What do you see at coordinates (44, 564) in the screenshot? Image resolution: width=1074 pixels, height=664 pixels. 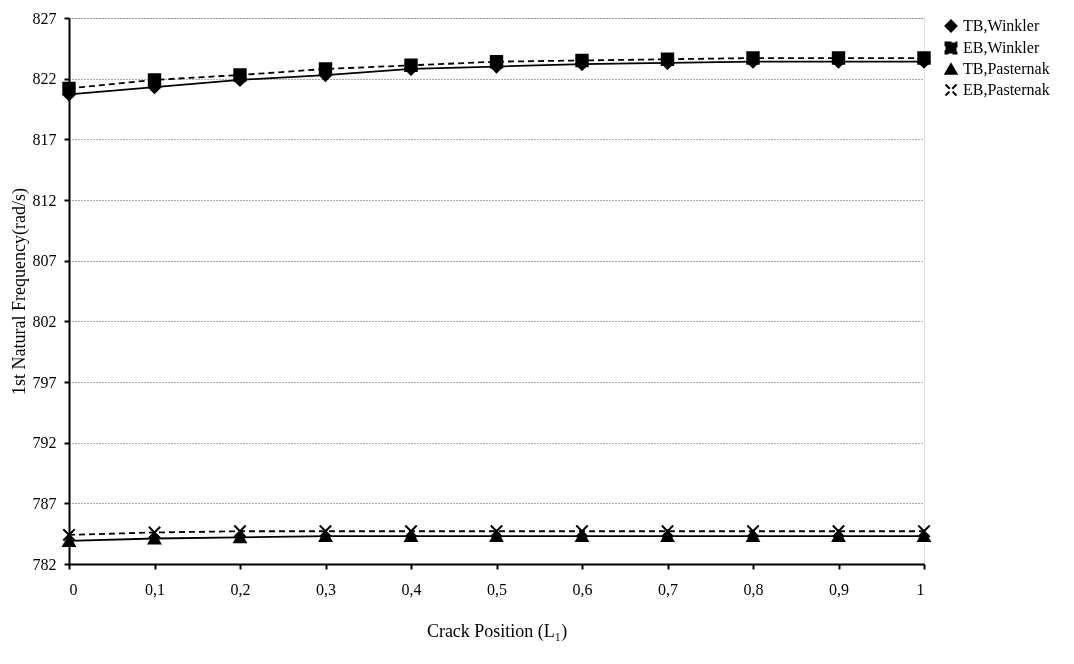 I see `y-tick-label: 782` at bounding box center [44, 564].